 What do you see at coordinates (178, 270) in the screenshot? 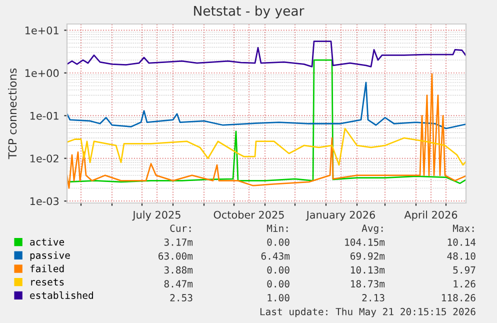
I see `text: 3.88m` at bounding box center [178, 270].